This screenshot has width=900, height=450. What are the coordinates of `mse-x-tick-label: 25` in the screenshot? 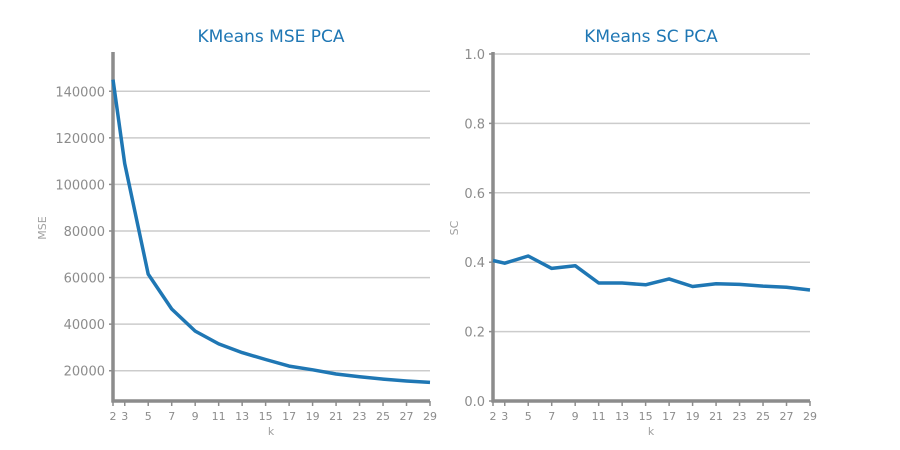 It's located at (383, 416).